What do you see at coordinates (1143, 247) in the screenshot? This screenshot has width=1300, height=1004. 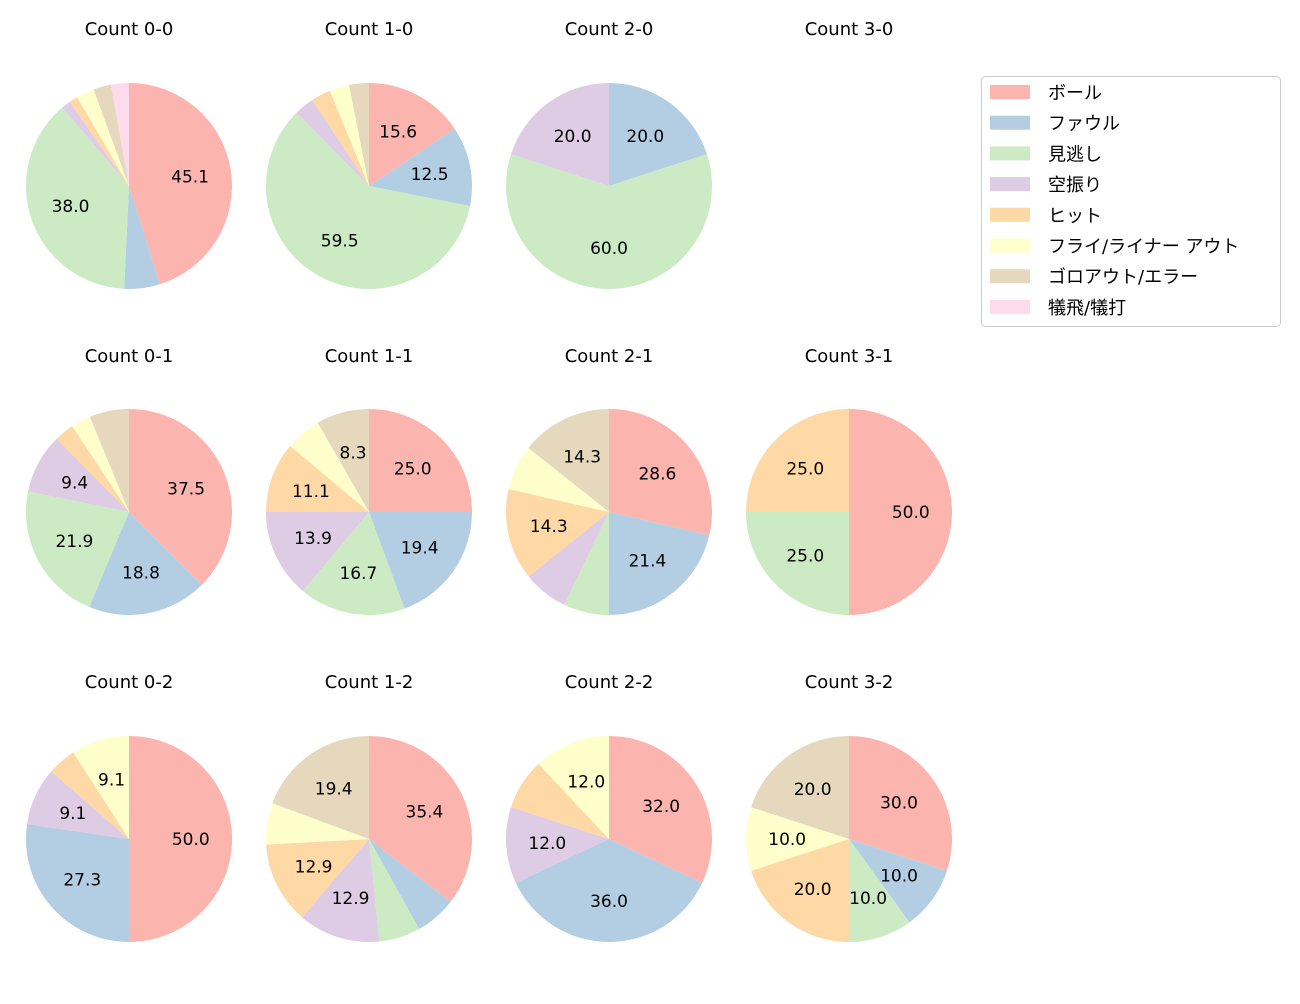 I see `legend-label: フライ/ライナー アウト` at bounding box center [1143, 247].